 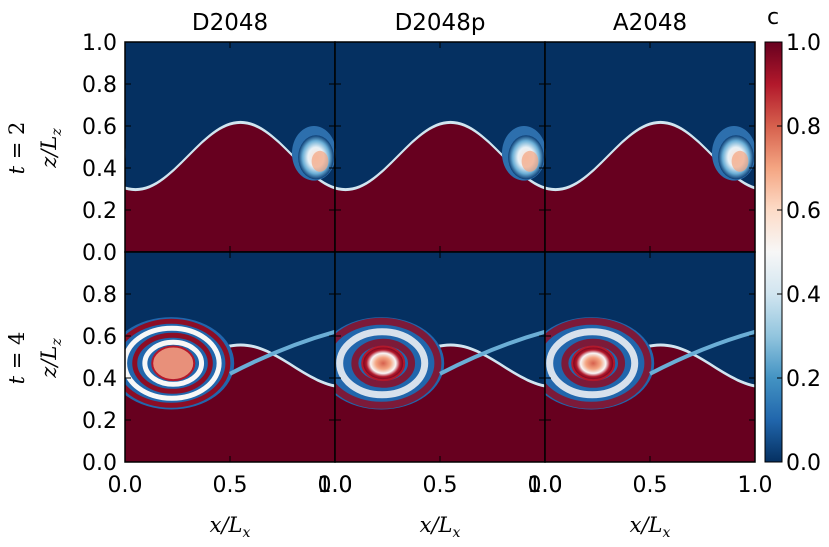 I want to click on colorbar-tick-label-1.0: 1.0, so click(x=803, y=43).